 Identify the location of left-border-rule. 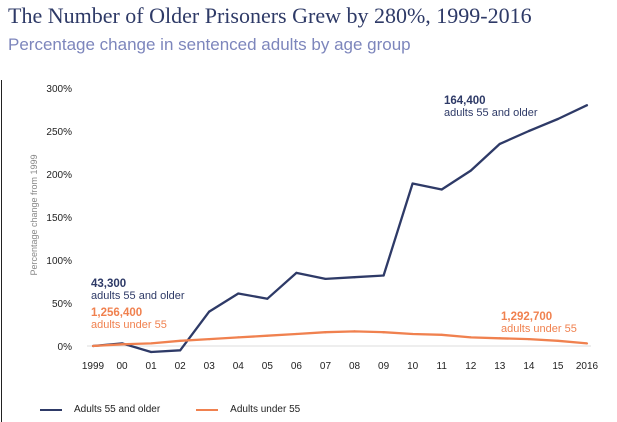
(1, 251).